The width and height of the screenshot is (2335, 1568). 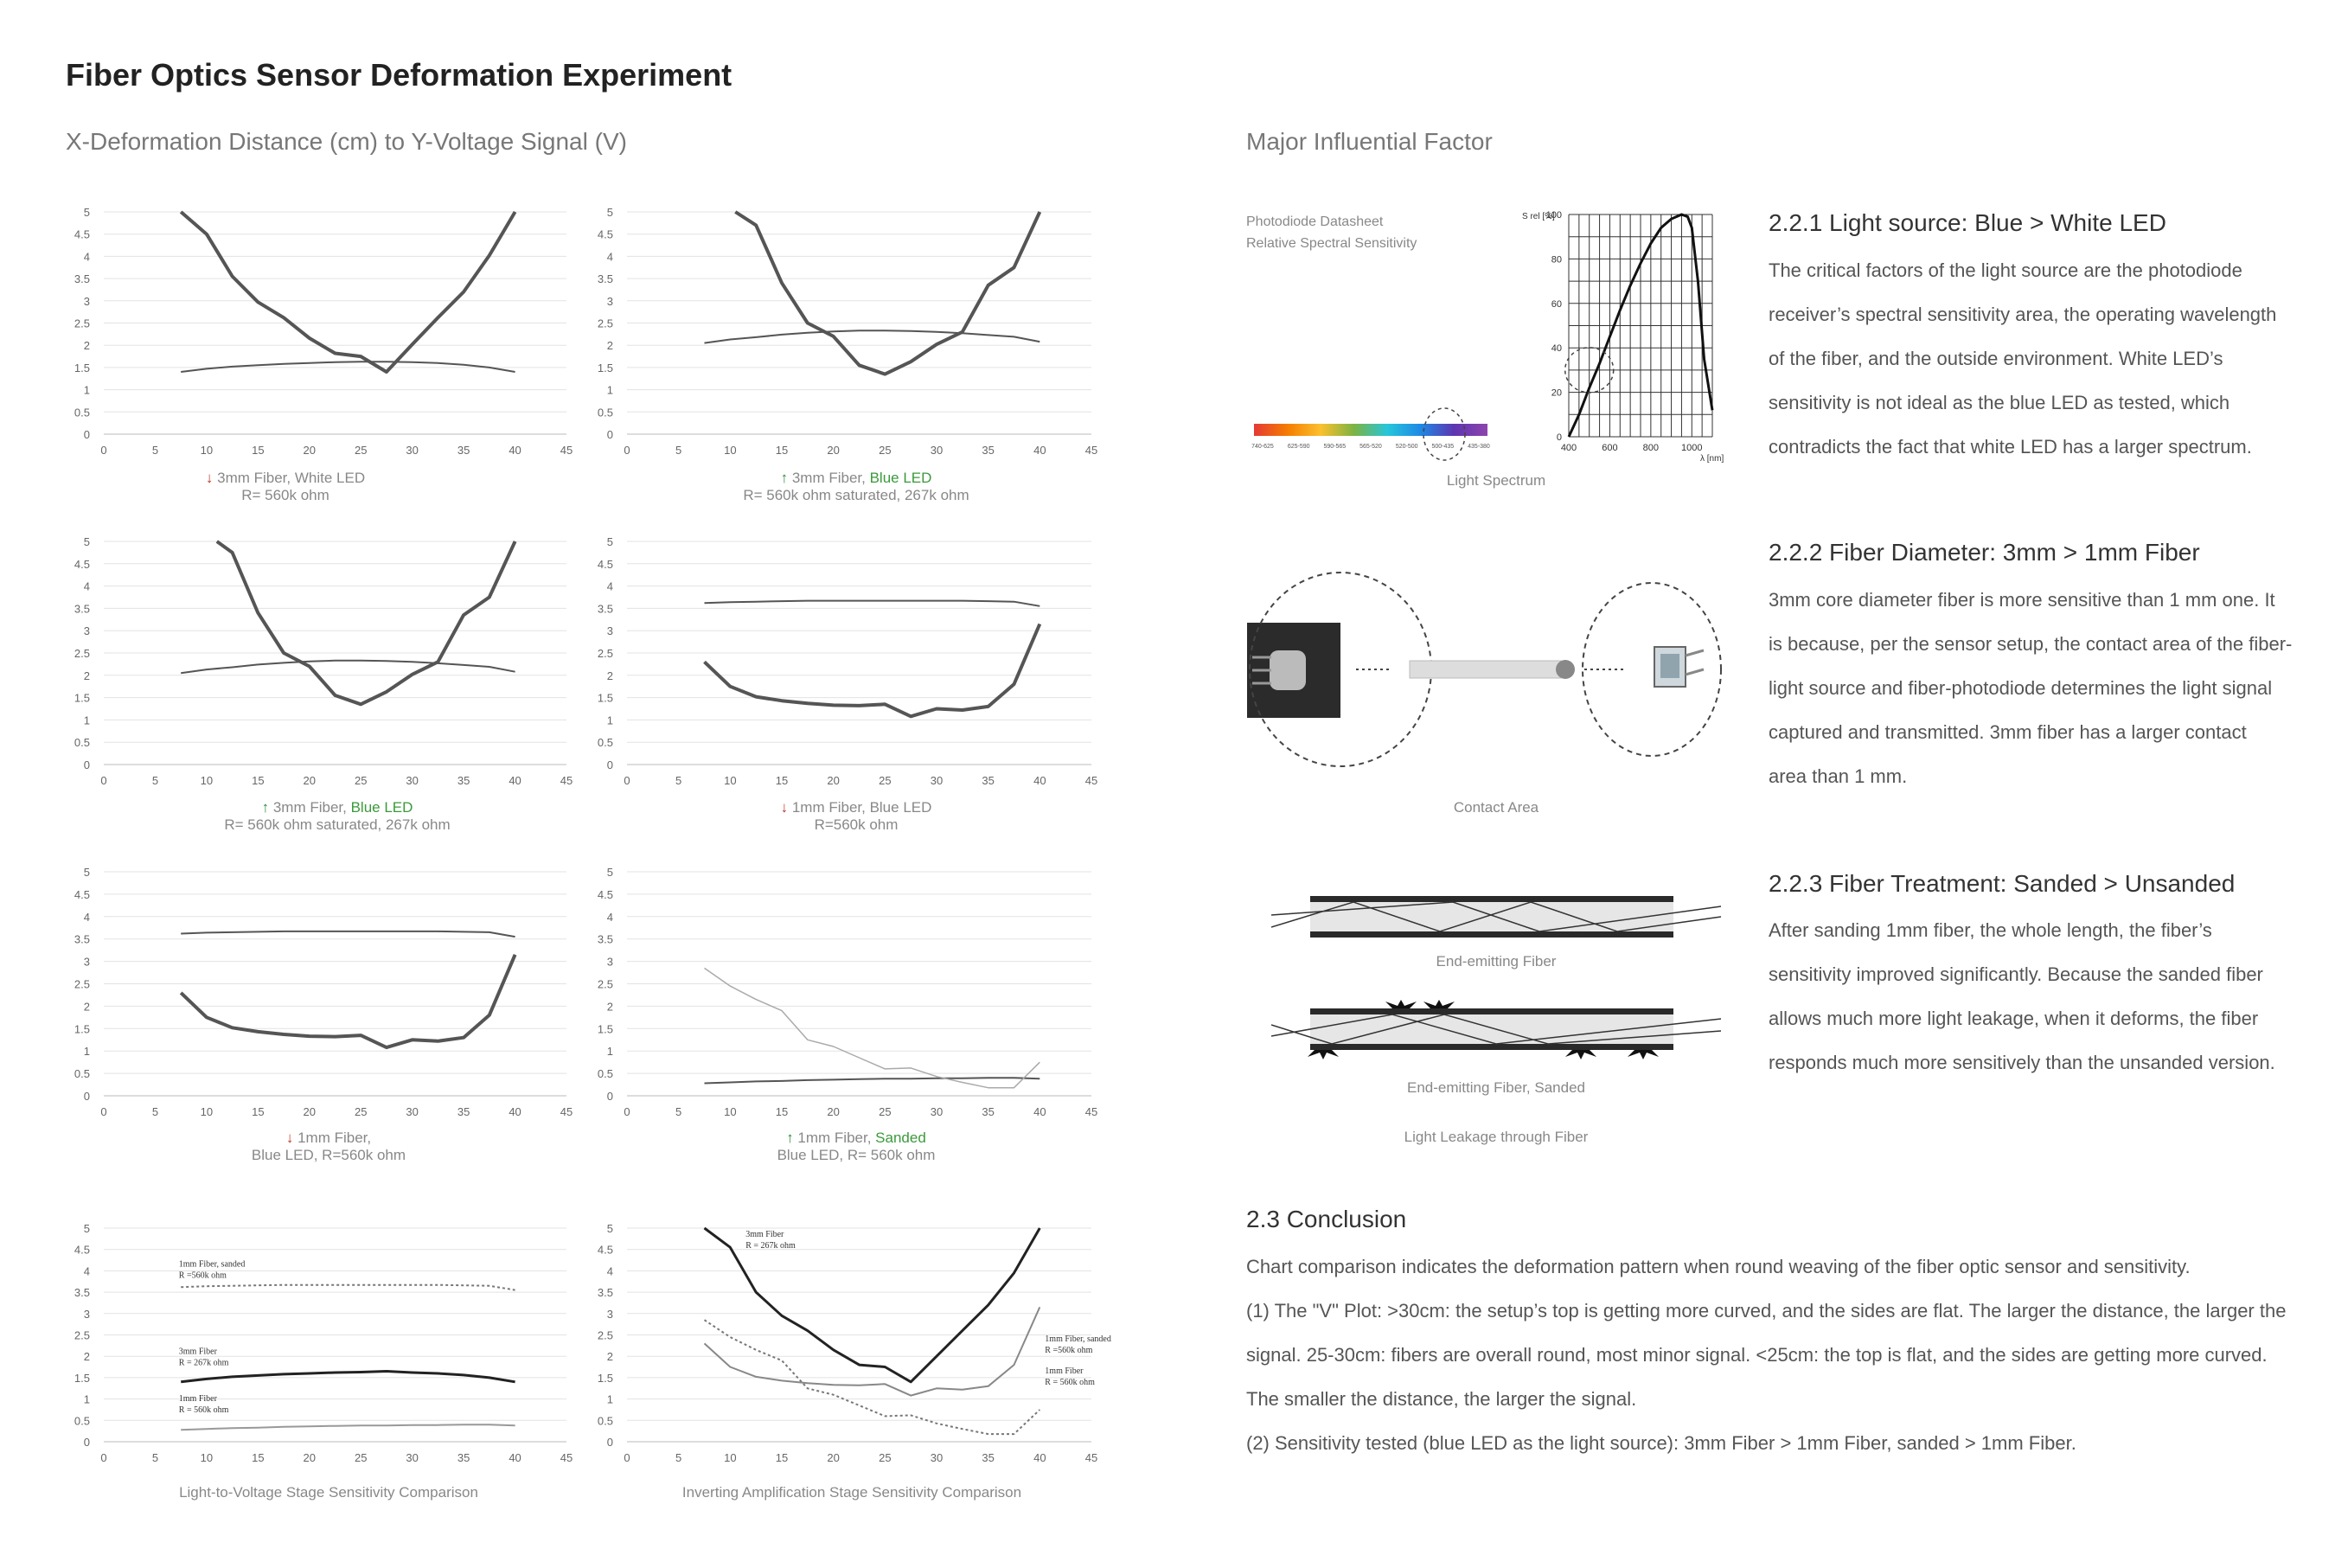 I want to click on x-tick-label: 45, so click(x=566, y=1111).